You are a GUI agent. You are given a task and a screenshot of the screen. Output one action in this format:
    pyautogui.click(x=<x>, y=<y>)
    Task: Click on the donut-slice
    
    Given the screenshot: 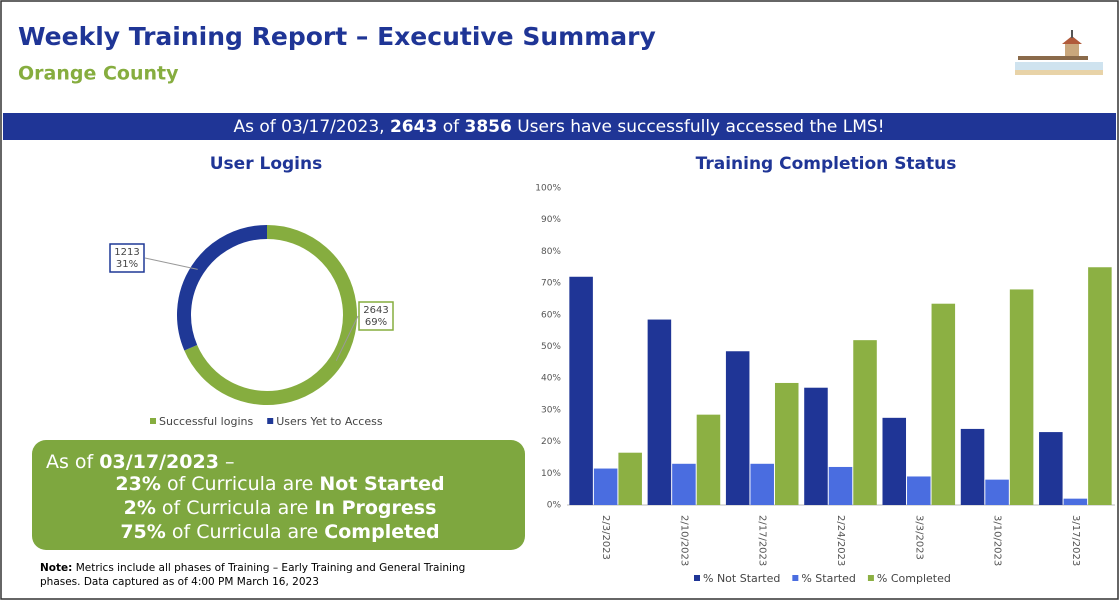 What is the action you would take?
    pyautogui.click(x=222, y=288)
    